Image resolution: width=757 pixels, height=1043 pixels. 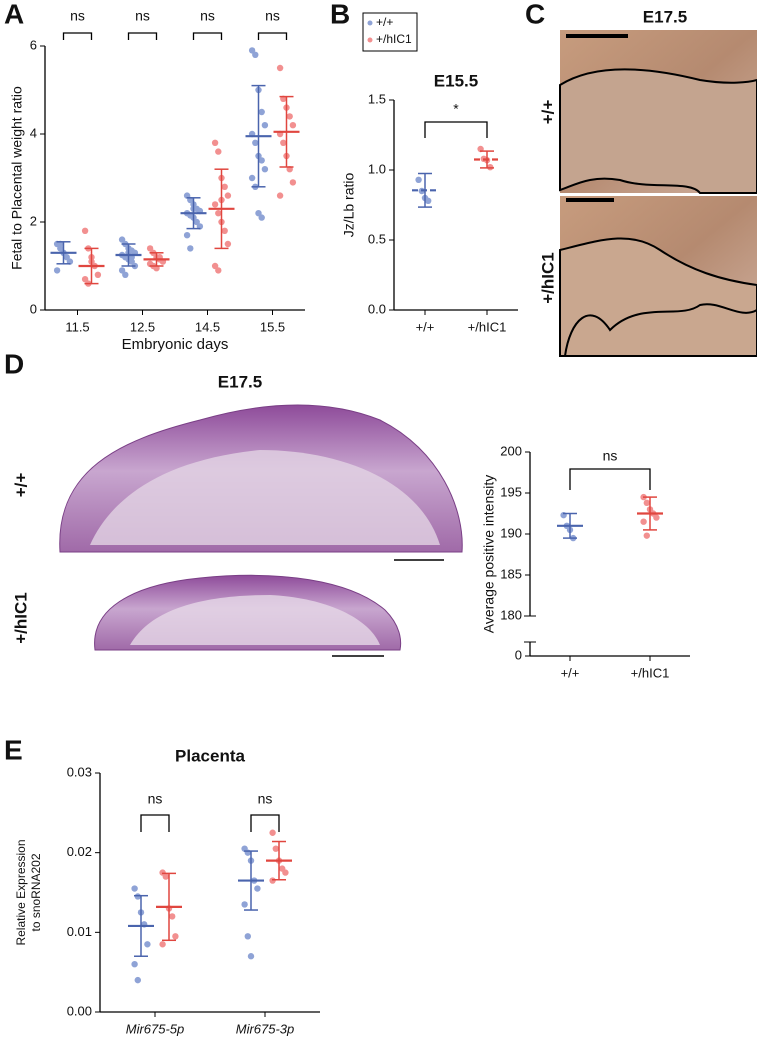 What do you see at coordinates (535, 14) in the screenshot?
I see `panel-letter: C` at bounding box center [535, 14].